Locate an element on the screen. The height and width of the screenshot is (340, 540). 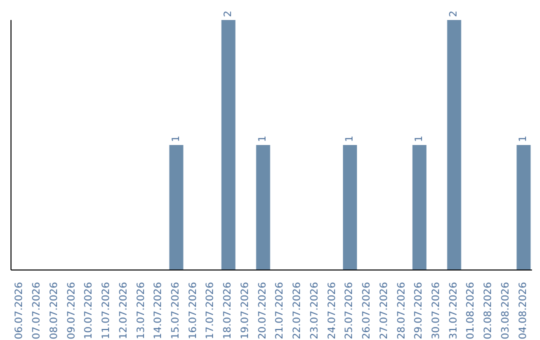
x-tick-label: 28.07.2026 is located at coordinates (402, 311).